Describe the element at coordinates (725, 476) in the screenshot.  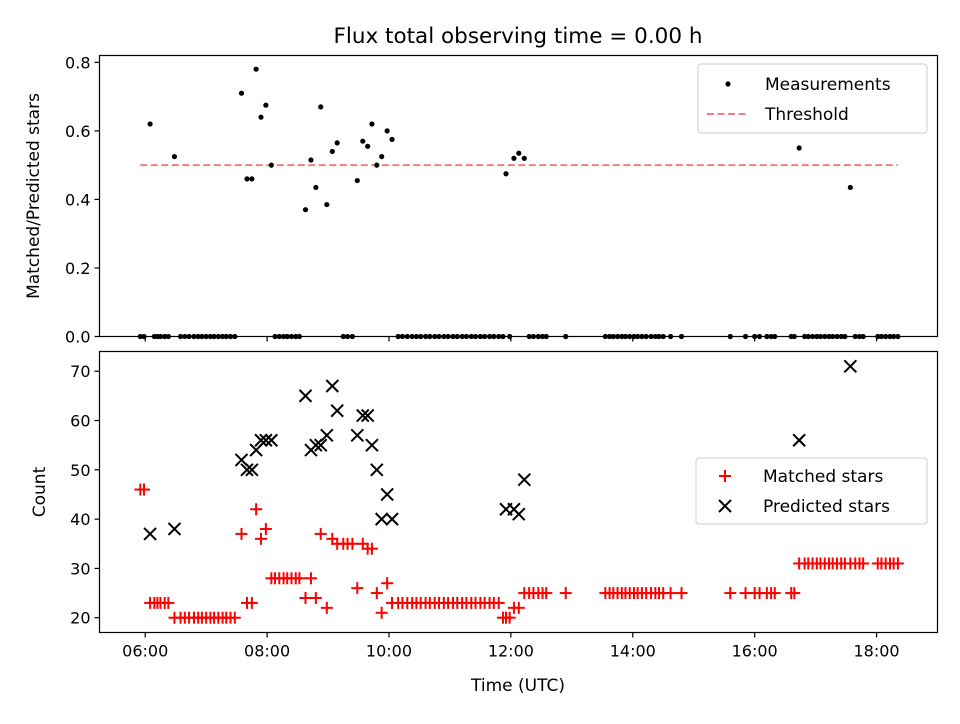
I see `legend-matched-marker` at that location.